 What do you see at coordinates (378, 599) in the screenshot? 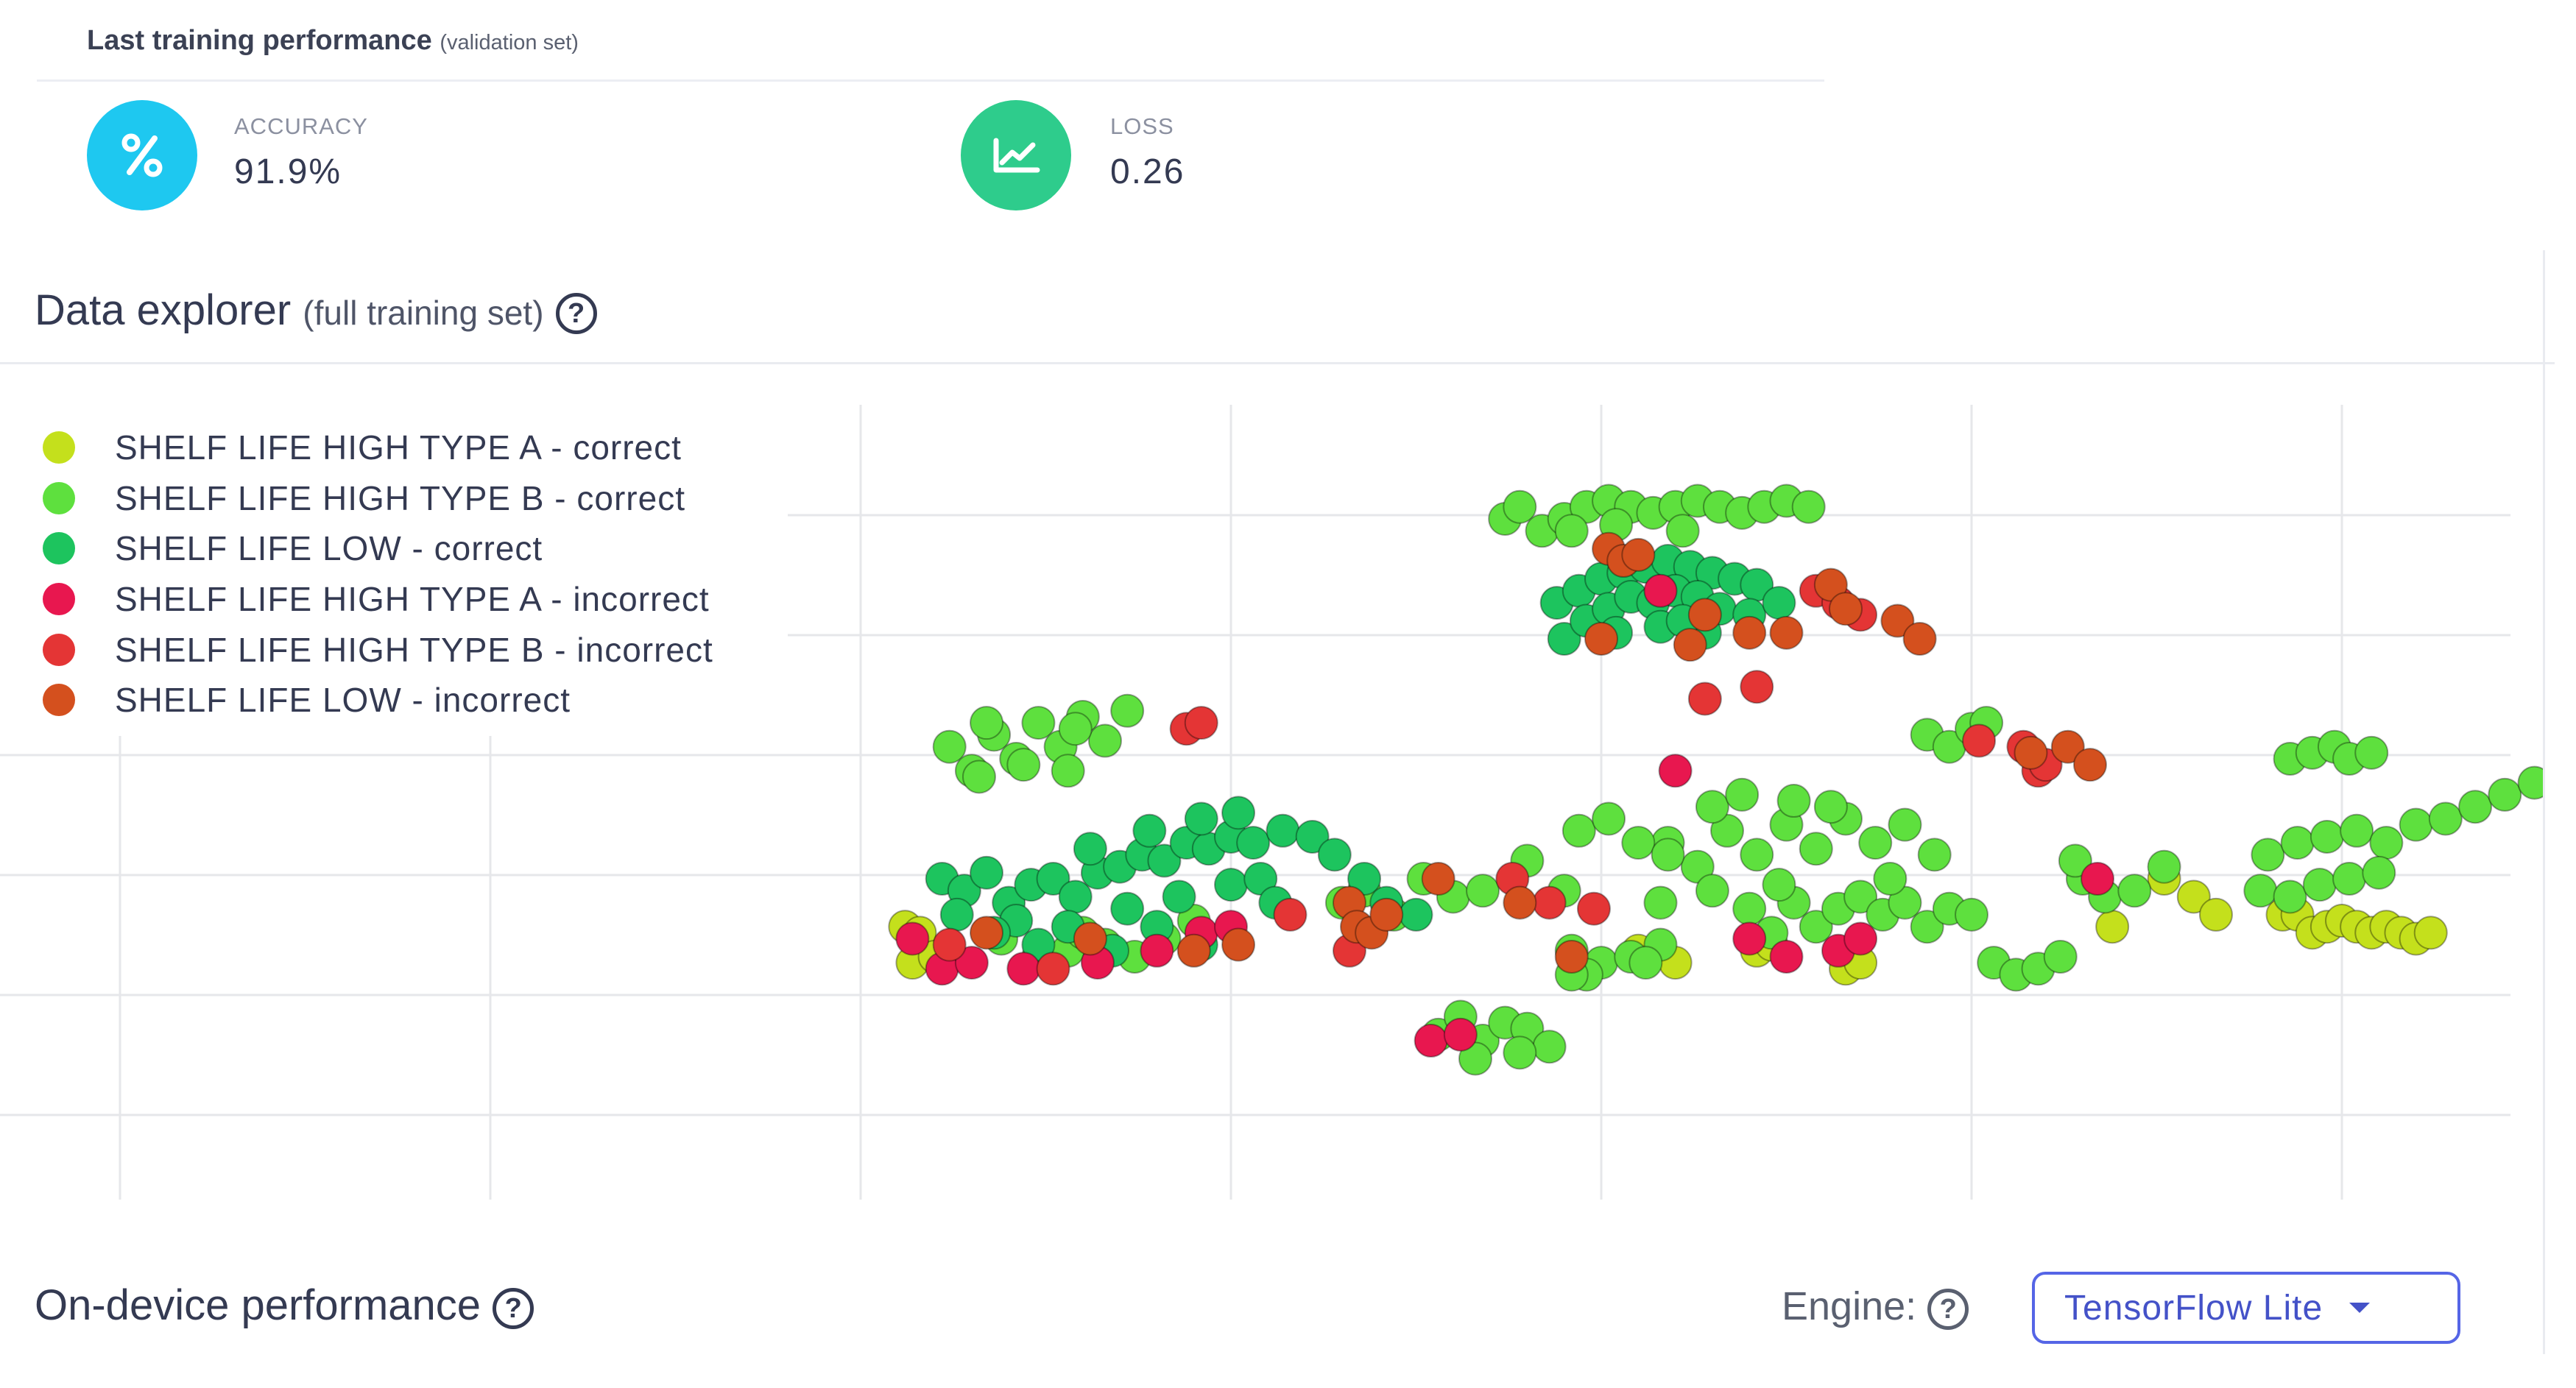
I see `legend-item: SHELF LIFE HIGH TYPE A - incorrect` at bounding box center [378, 599].